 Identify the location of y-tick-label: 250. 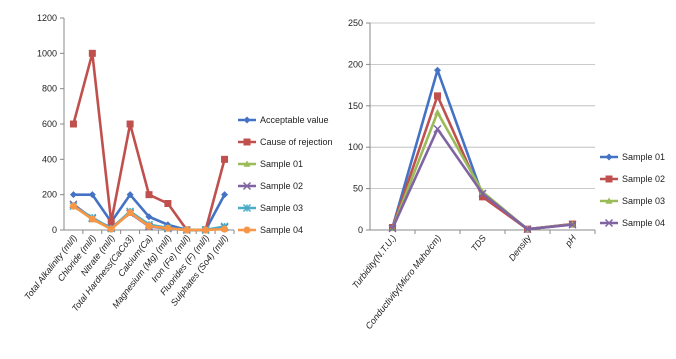
(355, 23).